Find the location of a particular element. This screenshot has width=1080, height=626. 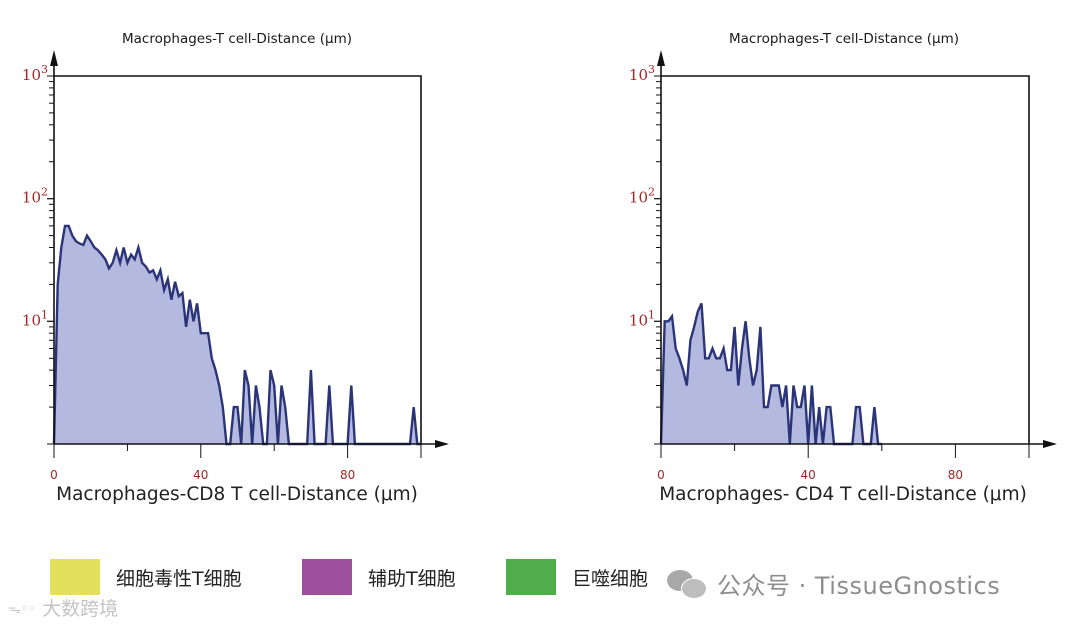

legend-label: 巨噬细胞 is located at coordinates (610, 578).